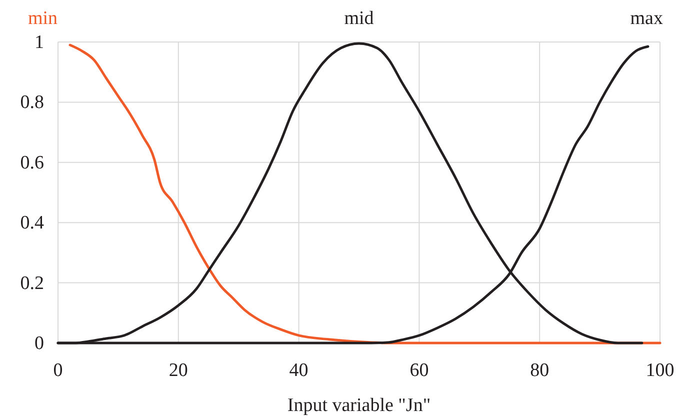 This screenshot has width=681, height=419. Describe the element at coordinates (32, 283) in the screenshot. I see `y-tick-label: 0.2` at that location.